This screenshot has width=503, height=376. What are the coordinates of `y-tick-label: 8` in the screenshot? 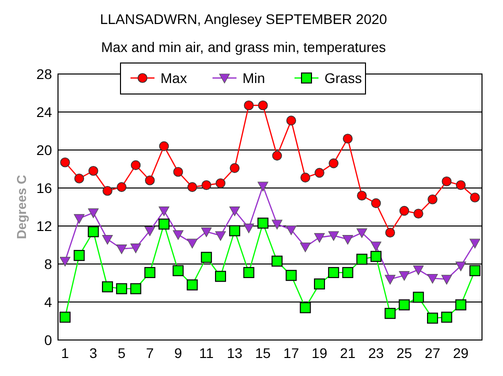 It's located at (48, 264).